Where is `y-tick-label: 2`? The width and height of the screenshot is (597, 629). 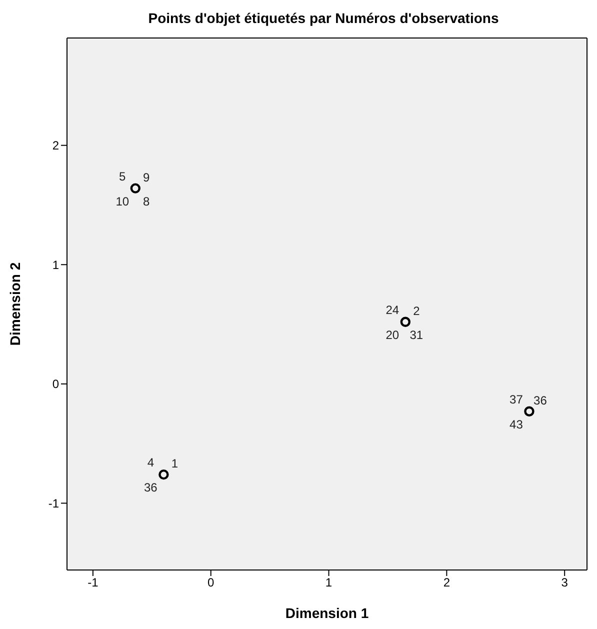 y-tick-label: 2 is located at coordinates (56, 145).